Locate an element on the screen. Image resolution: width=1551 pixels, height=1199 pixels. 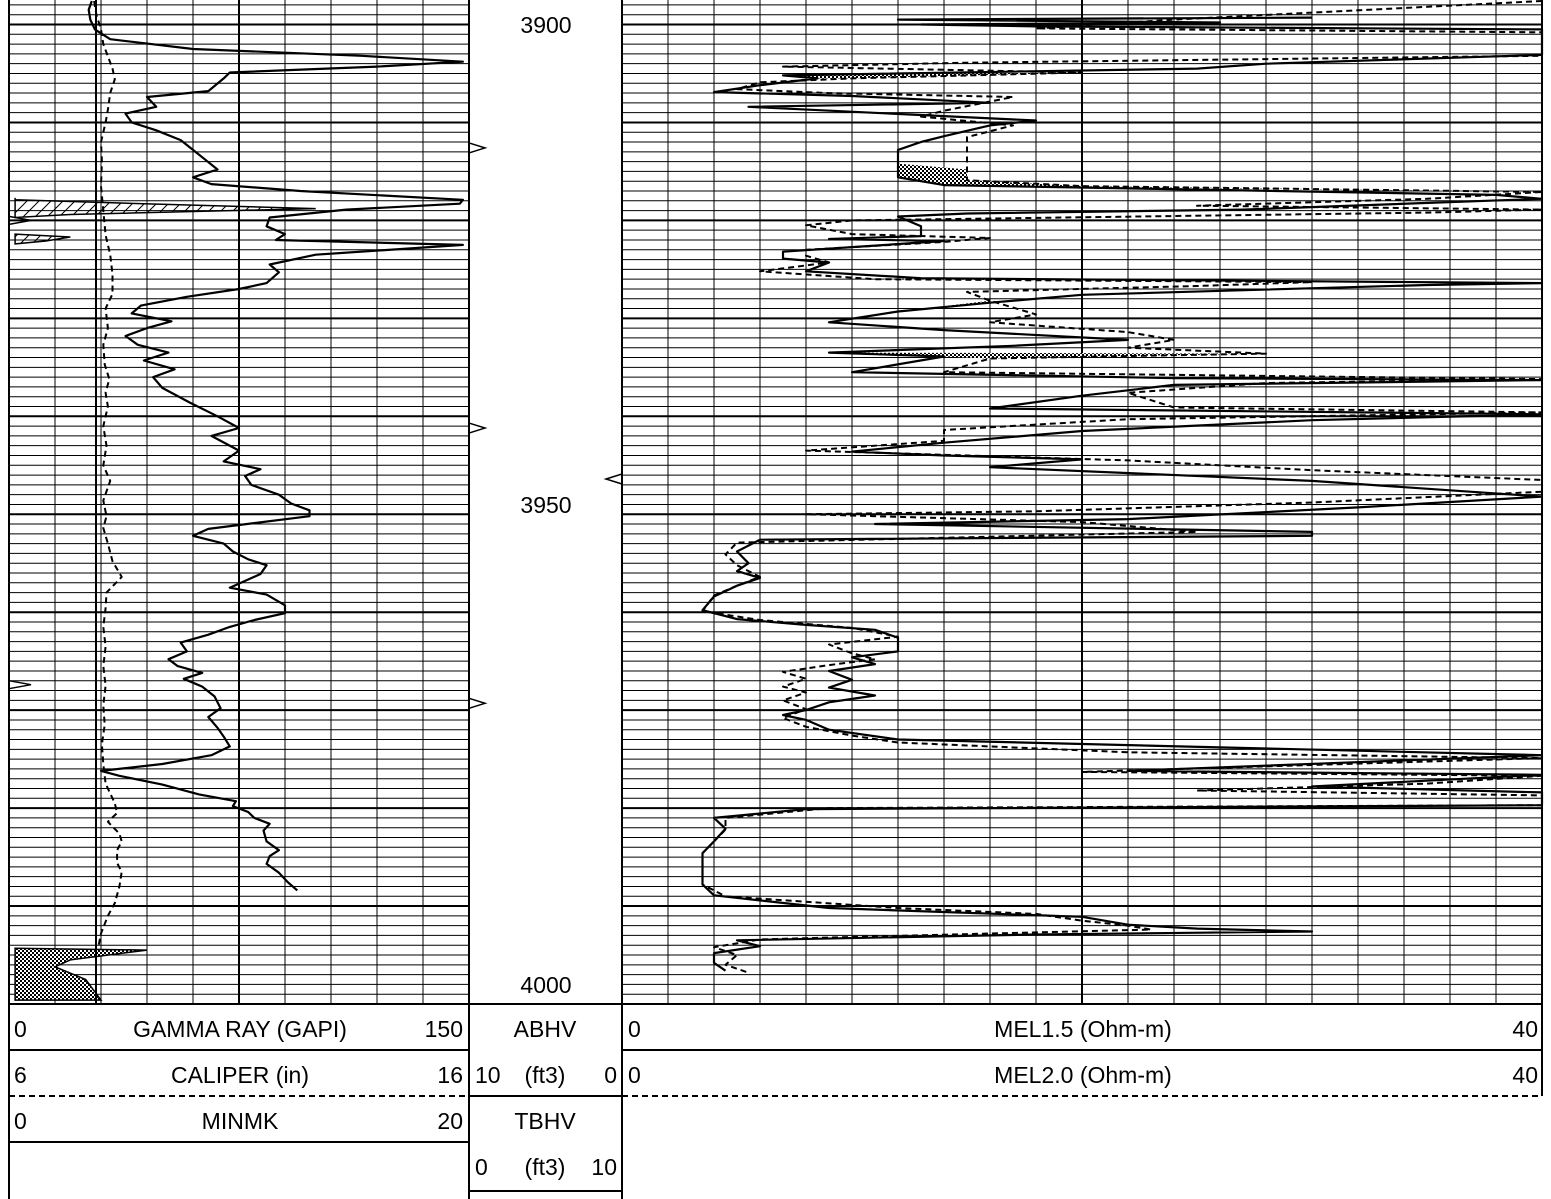
mel20-curve-name: MEL2.0 (Ohm-m) is located at coordinates (1083, 1075).